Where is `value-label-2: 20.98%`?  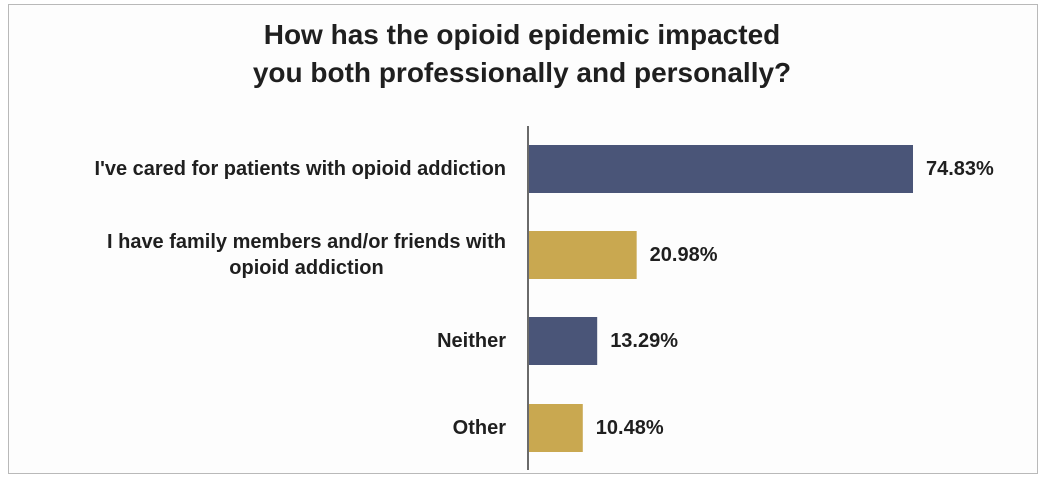 value-label-2: 20.98% is located at coordinates (683, 255).